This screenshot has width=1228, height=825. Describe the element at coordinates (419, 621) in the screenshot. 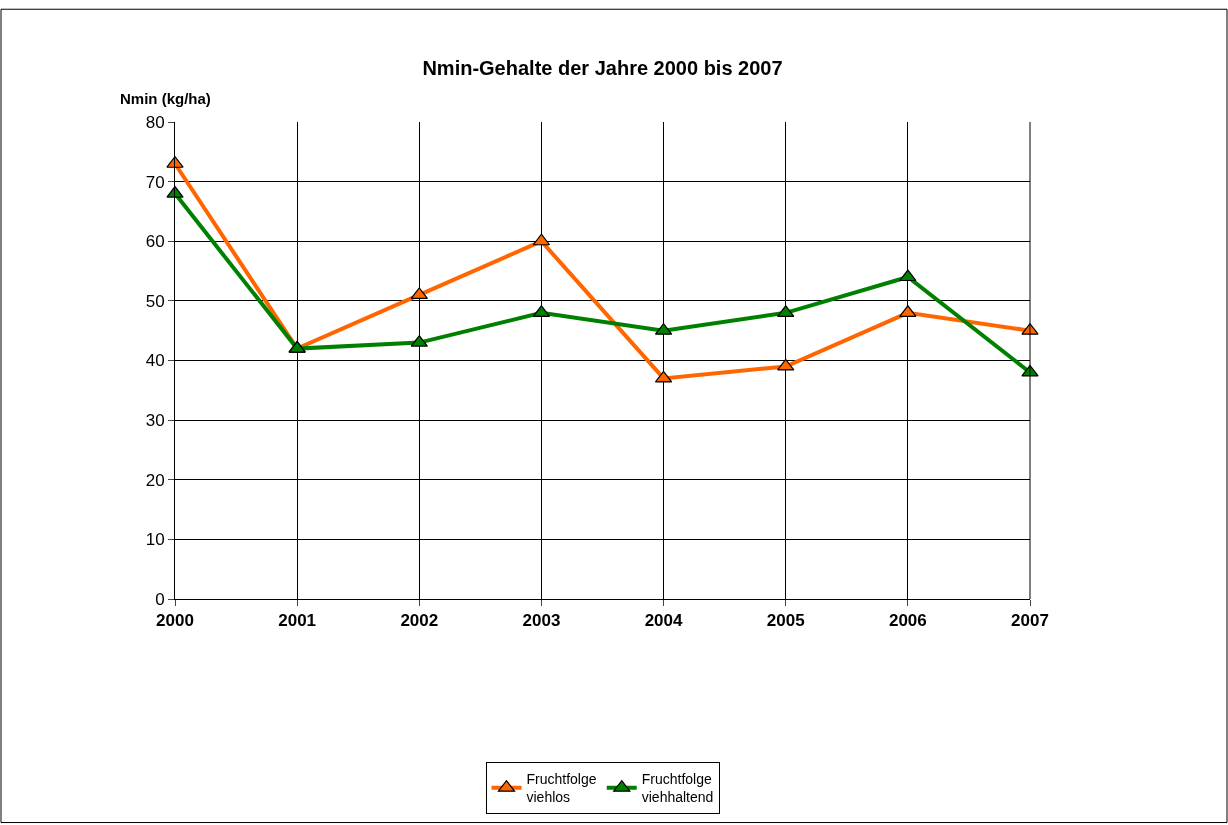

I see `x-tick-label: 2002` at that location.